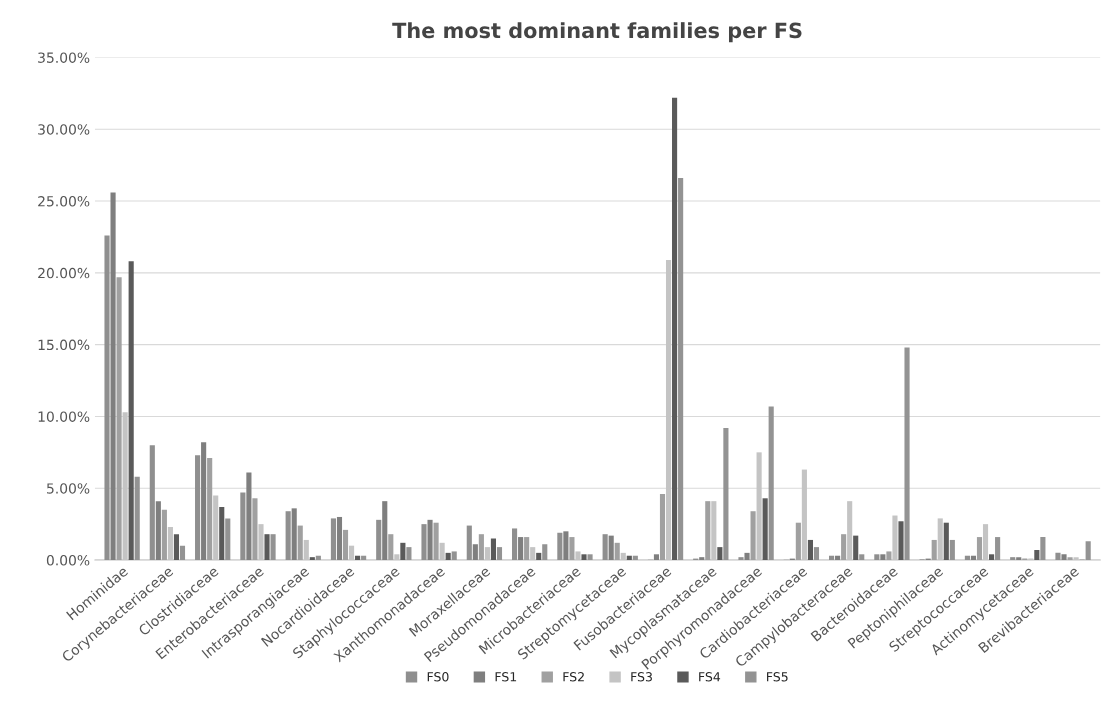  I want to click on legend-label: FS2, so click(573, 677).